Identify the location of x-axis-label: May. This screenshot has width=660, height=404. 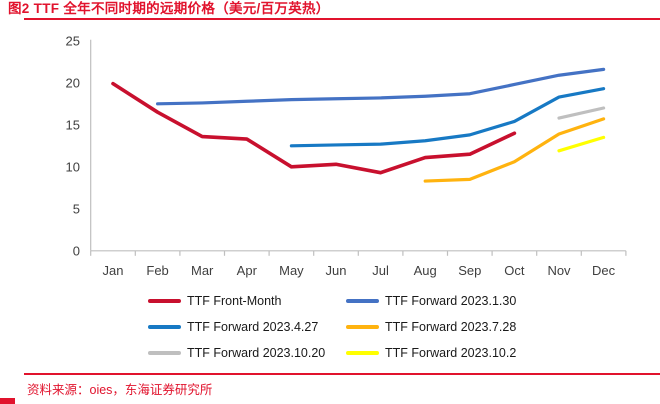
(291, 270).